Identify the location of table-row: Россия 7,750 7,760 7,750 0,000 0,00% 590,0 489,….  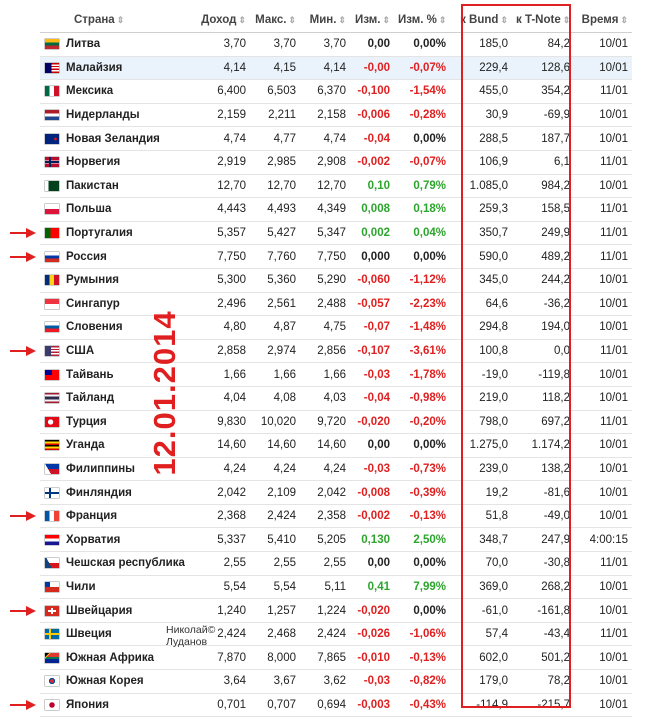
(336, 256).